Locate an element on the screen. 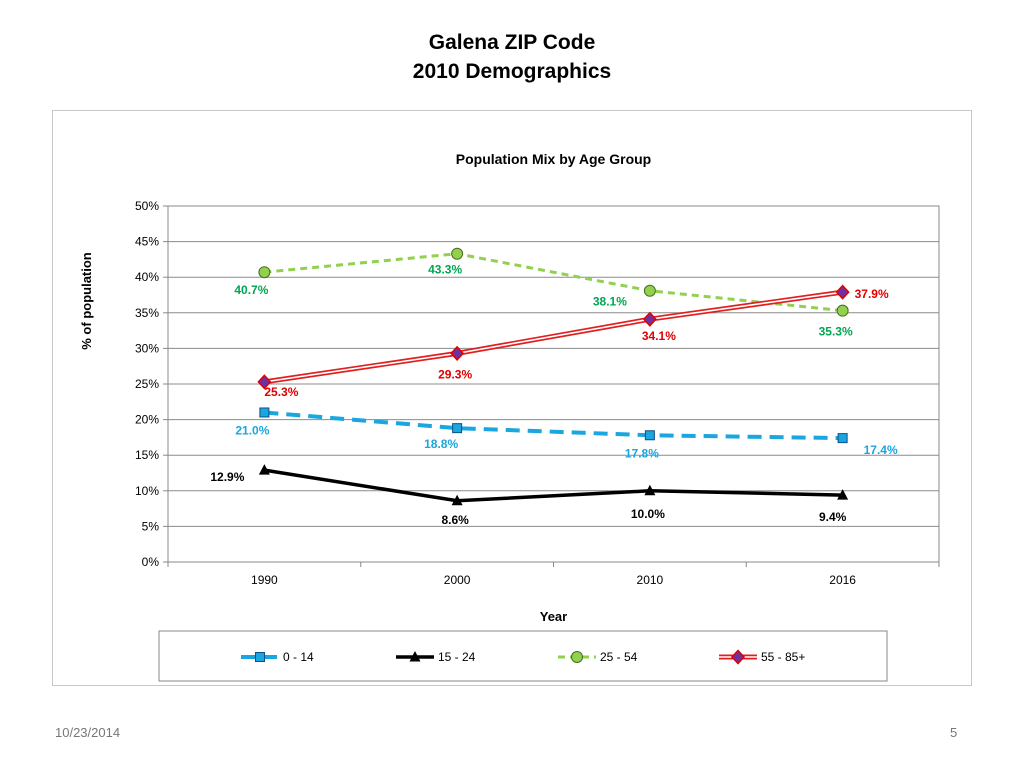 This screenshot has width=1024, height=768. legend-label: 25 - 54 is located at coordinates (619, 657).